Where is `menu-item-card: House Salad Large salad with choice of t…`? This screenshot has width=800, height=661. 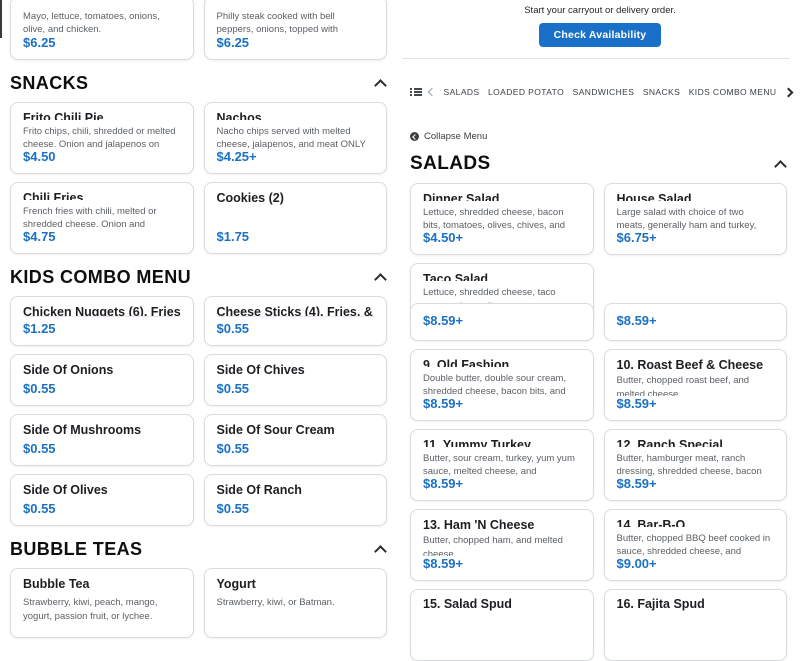
menu-item-card: House Salad Large salad with choice of t… is located at coordinates (695, 219).